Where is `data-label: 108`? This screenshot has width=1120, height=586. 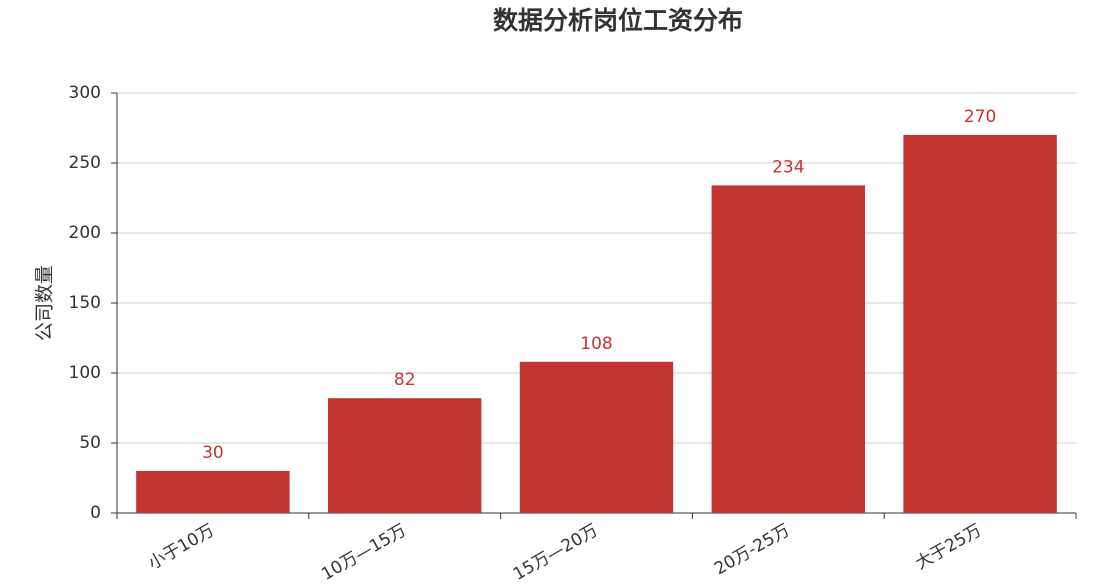 data-label: 108 is located at coordinates (596, 344).